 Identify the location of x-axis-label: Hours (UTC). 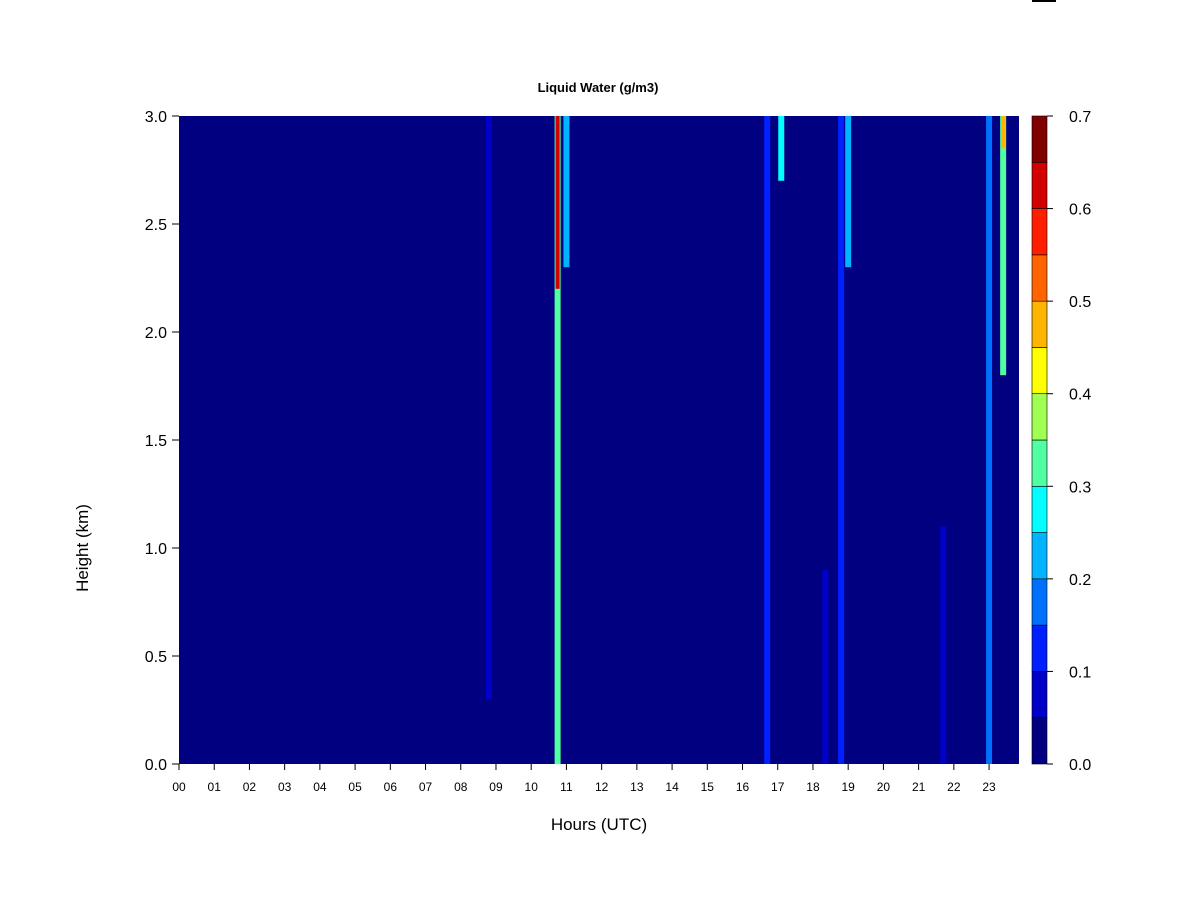
(599, 824).